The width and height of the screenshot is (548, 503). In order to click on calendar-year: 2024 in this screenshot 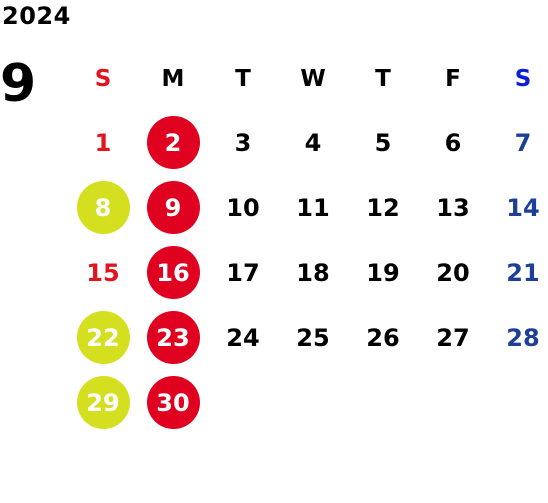, I will do `click(36, 16)`.